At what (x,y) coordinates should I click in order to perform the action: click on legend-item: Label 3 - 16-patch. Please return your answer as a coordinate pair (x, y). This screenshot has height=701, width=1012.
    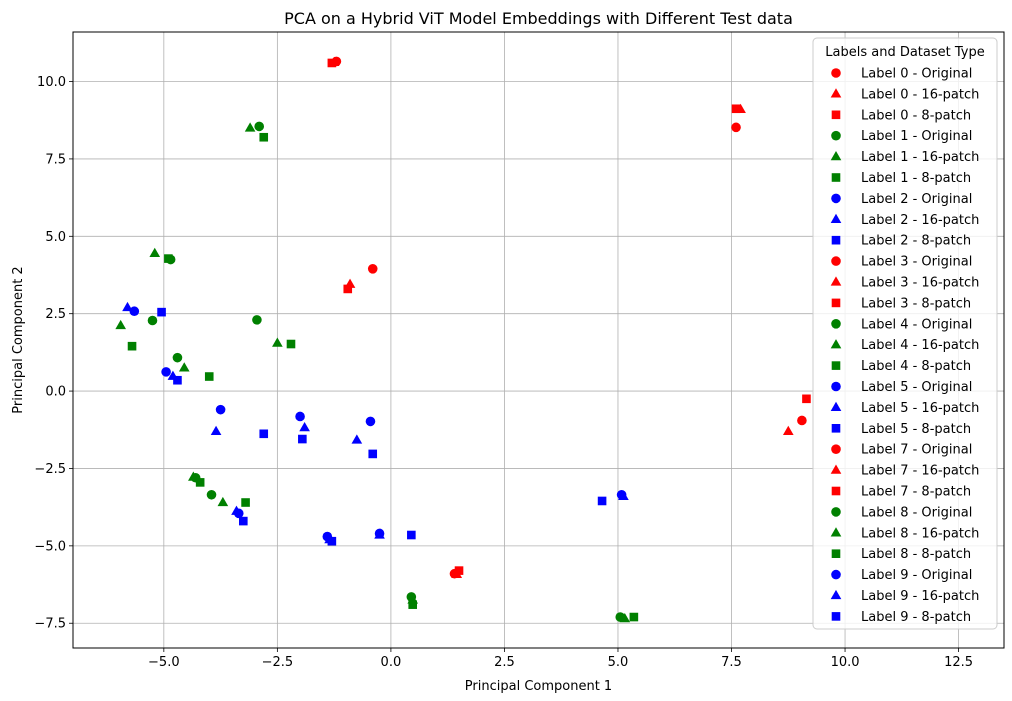
    Looking at the image, I should click on (904, 283).